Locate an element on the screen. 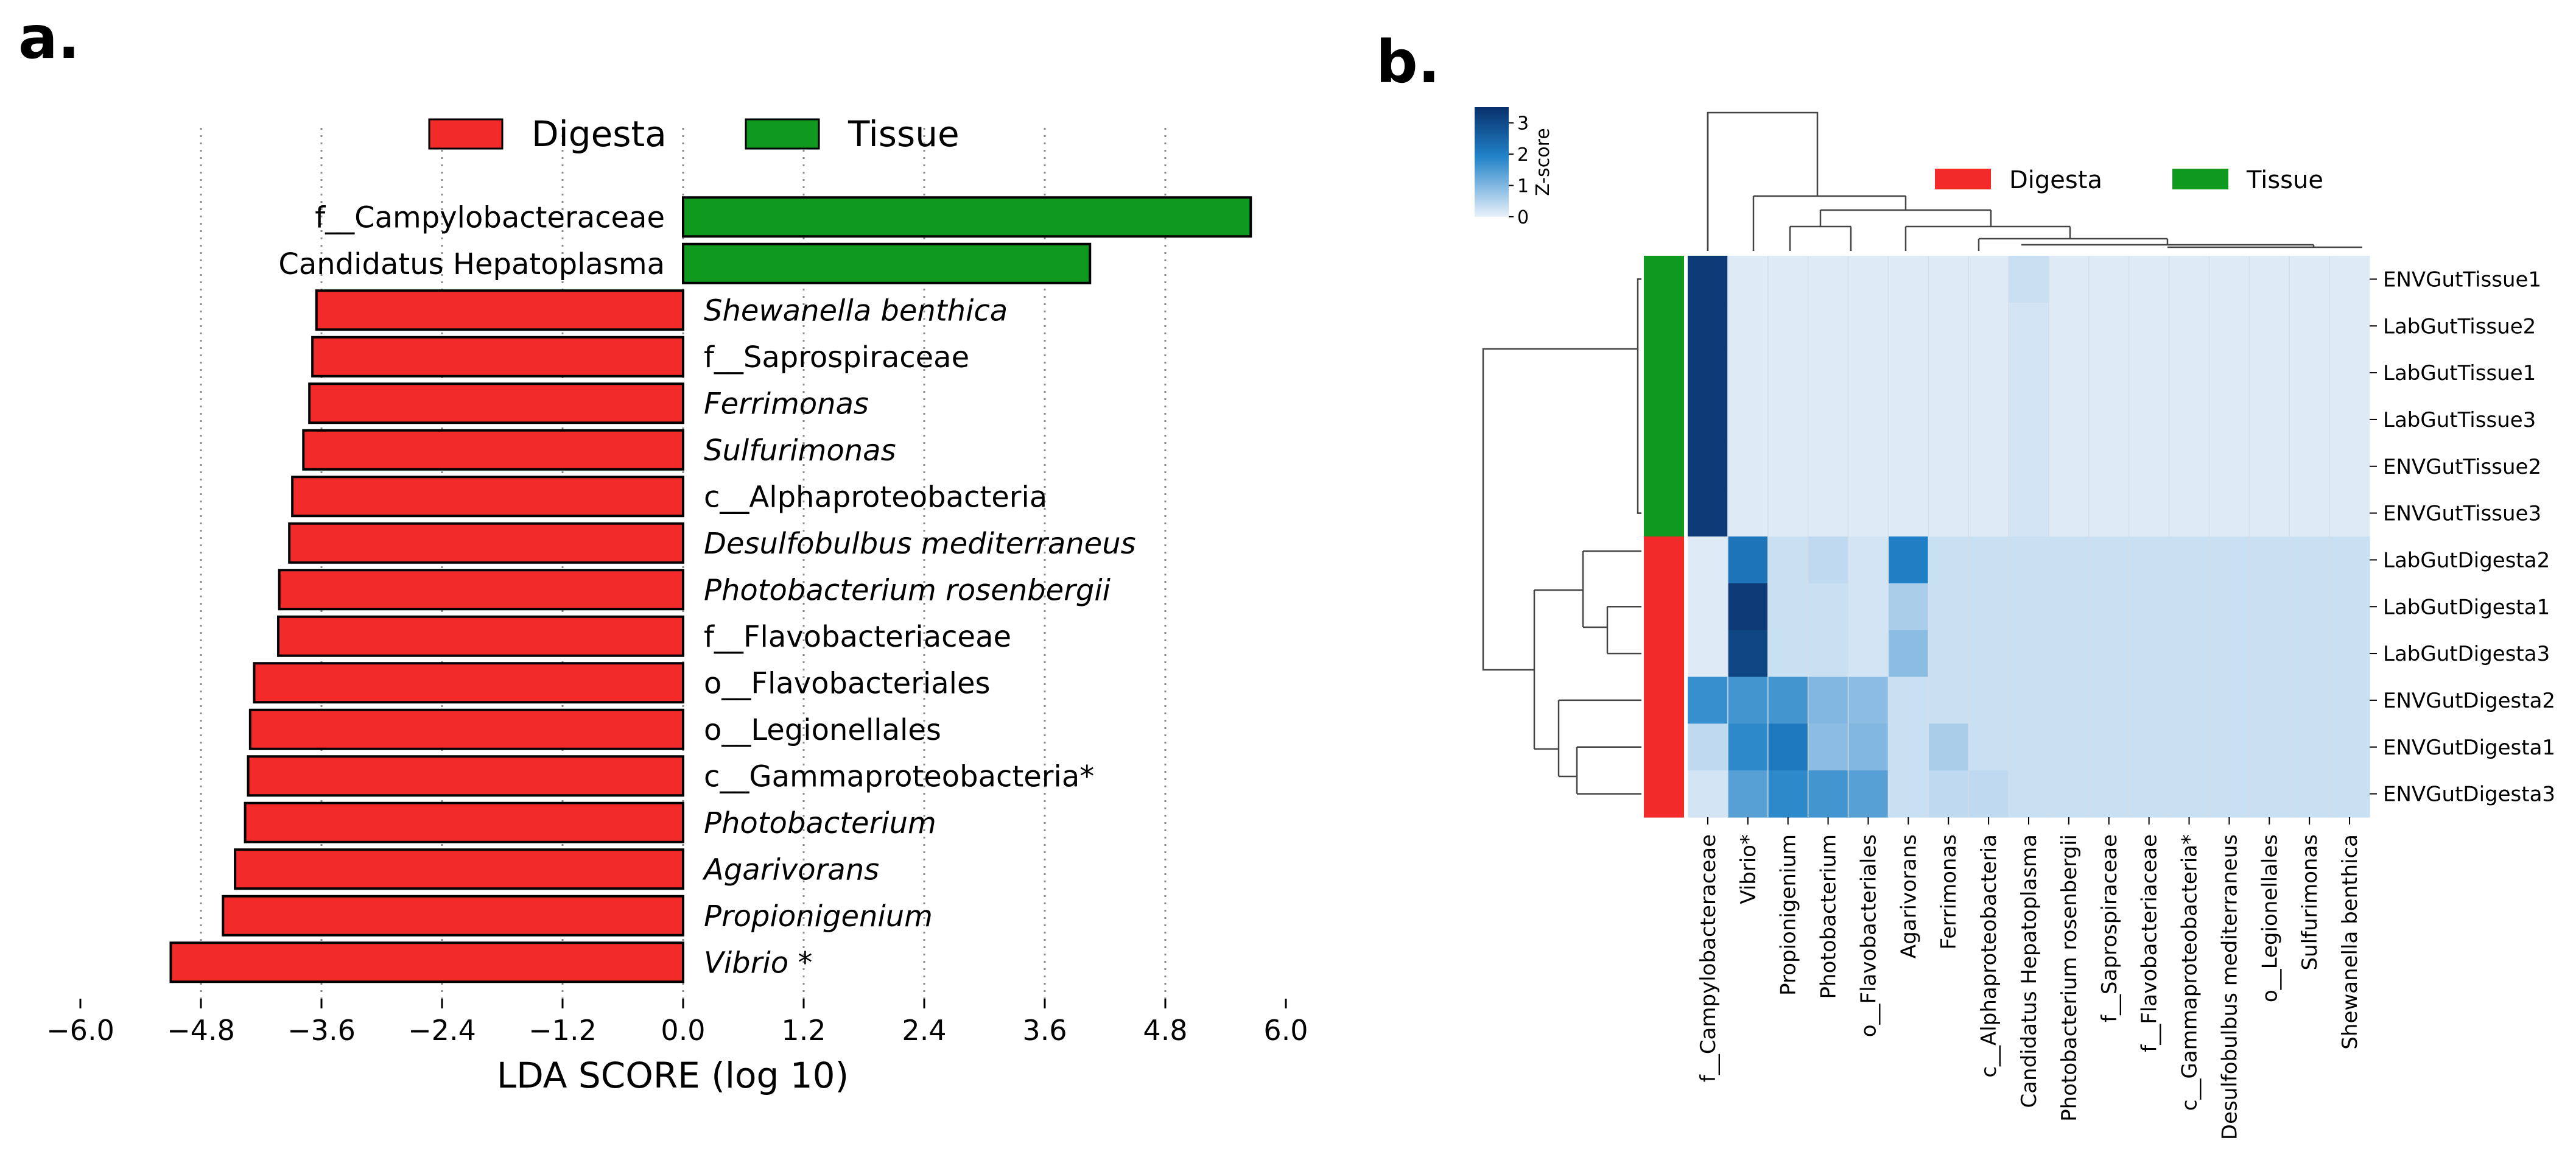 Image resolution: width=2576 pixels, height=1171 pixels. lda-bar-label: Agarivorans is located at coordinates (790, 870).